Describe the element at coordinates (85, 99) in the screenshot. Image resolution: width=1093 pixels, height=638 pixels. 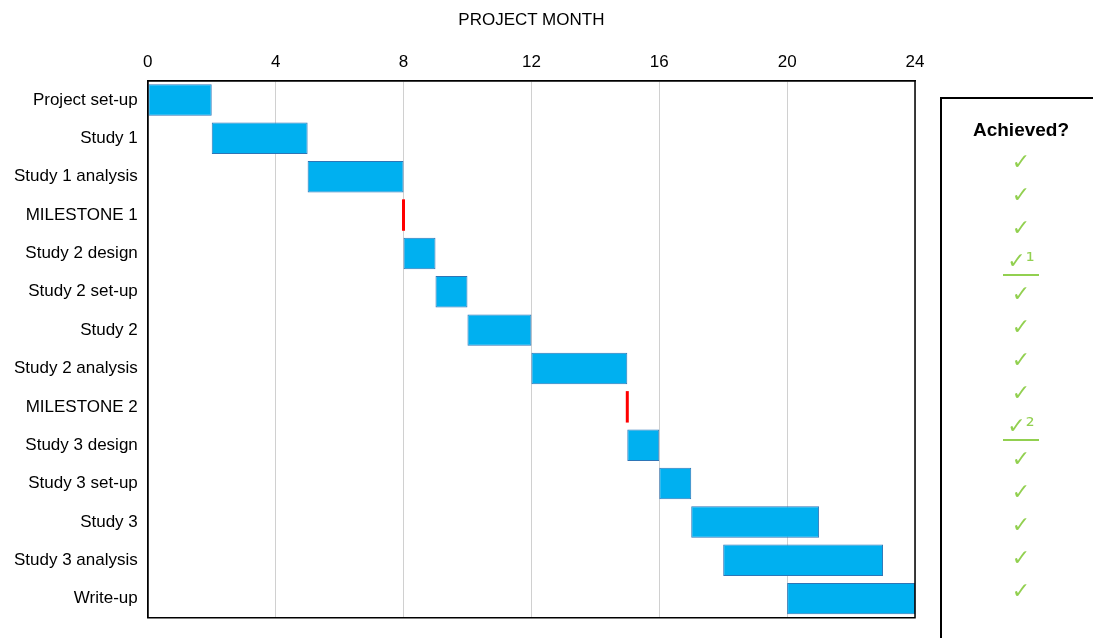
I see `y-tick-label: Project set-up` at that location.